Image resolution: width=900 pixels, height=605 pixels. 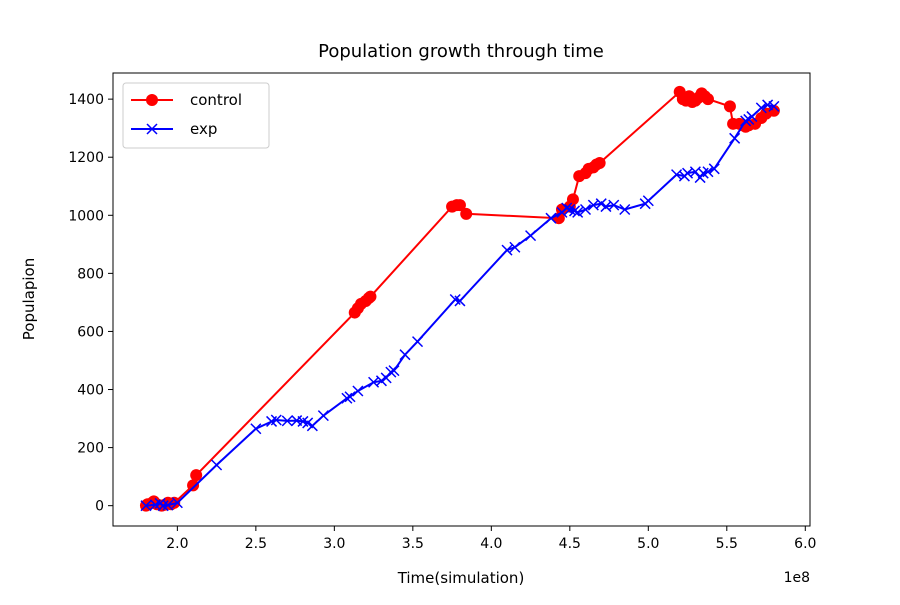 What do you see at coordinates (413, 544) in the screenshot?
I see `x-tick-label: 3.5` at bounding box center [413, 544].